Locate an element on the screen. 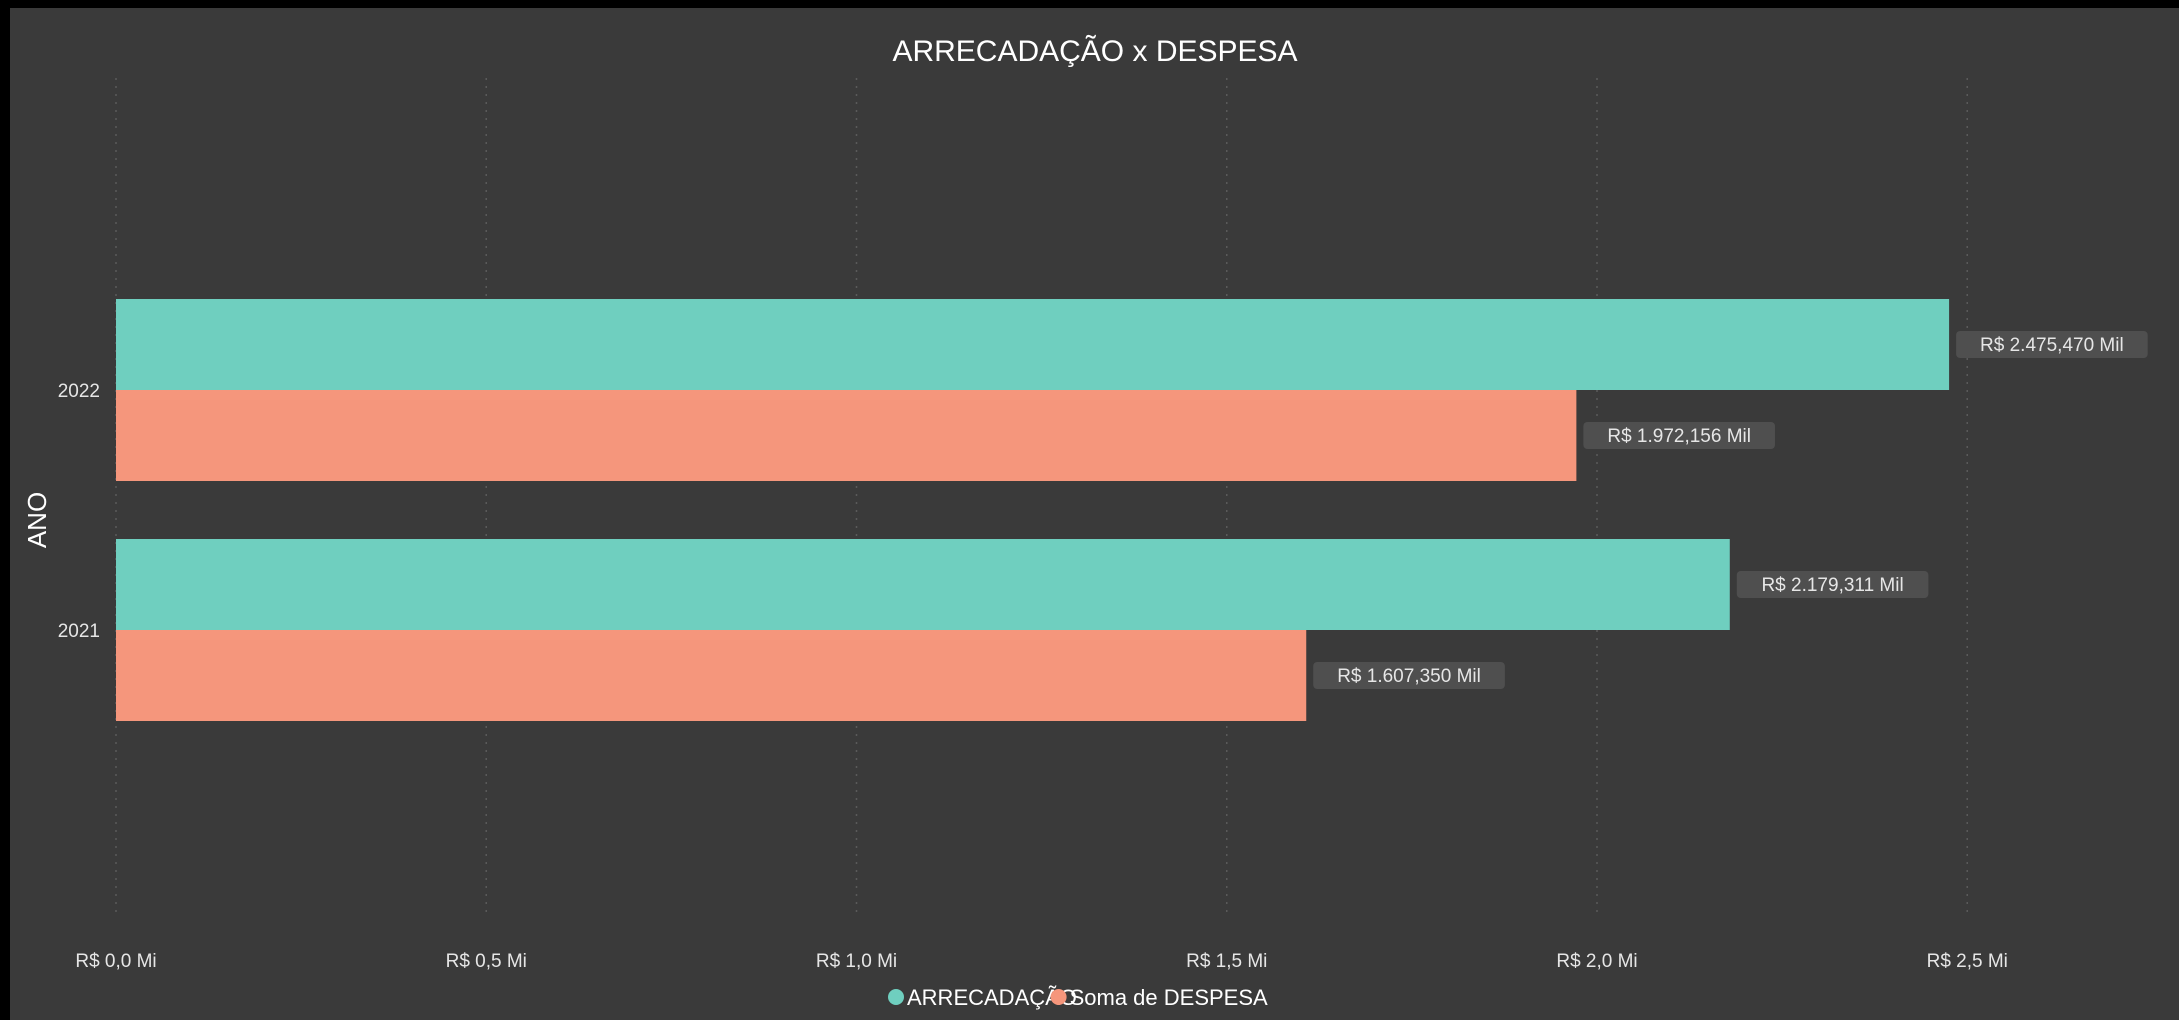 Image resolution: width=2179 pixels, height=1020 pixels. bar-arrecadacao-2022 is located at coordinates (1033, 344).